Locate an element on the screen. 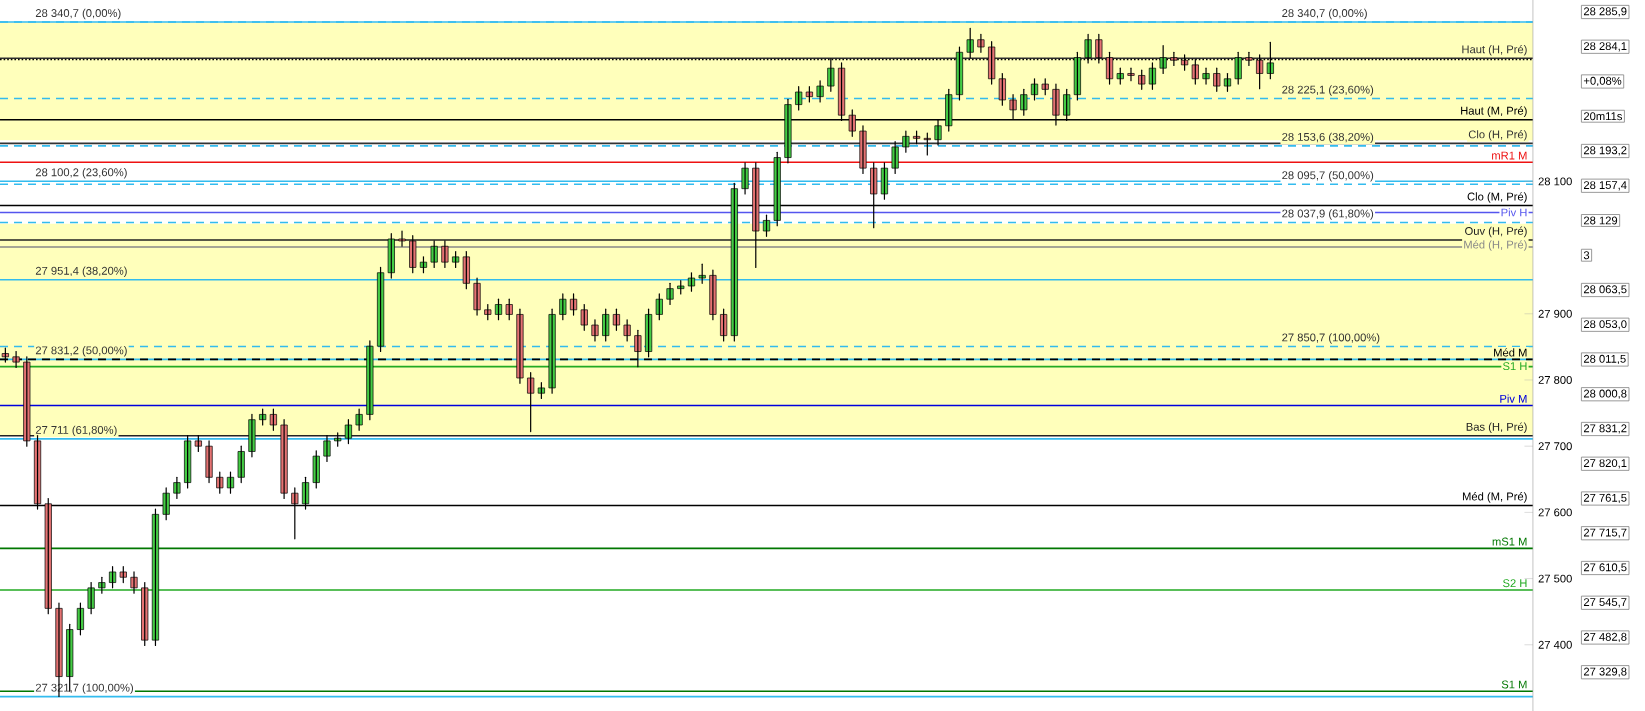  text: 27 482,8 is located at coordinates (1605, 637).